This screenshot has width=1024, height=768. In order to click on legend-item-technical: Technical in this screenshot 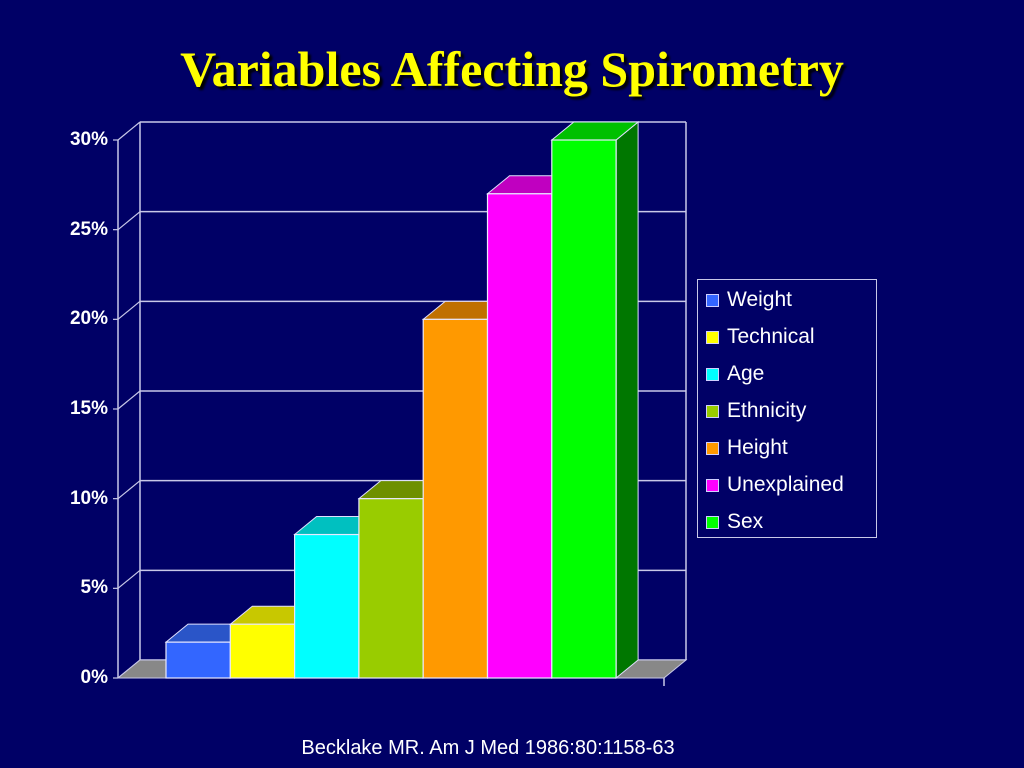, I will do `click(760, 337)`.